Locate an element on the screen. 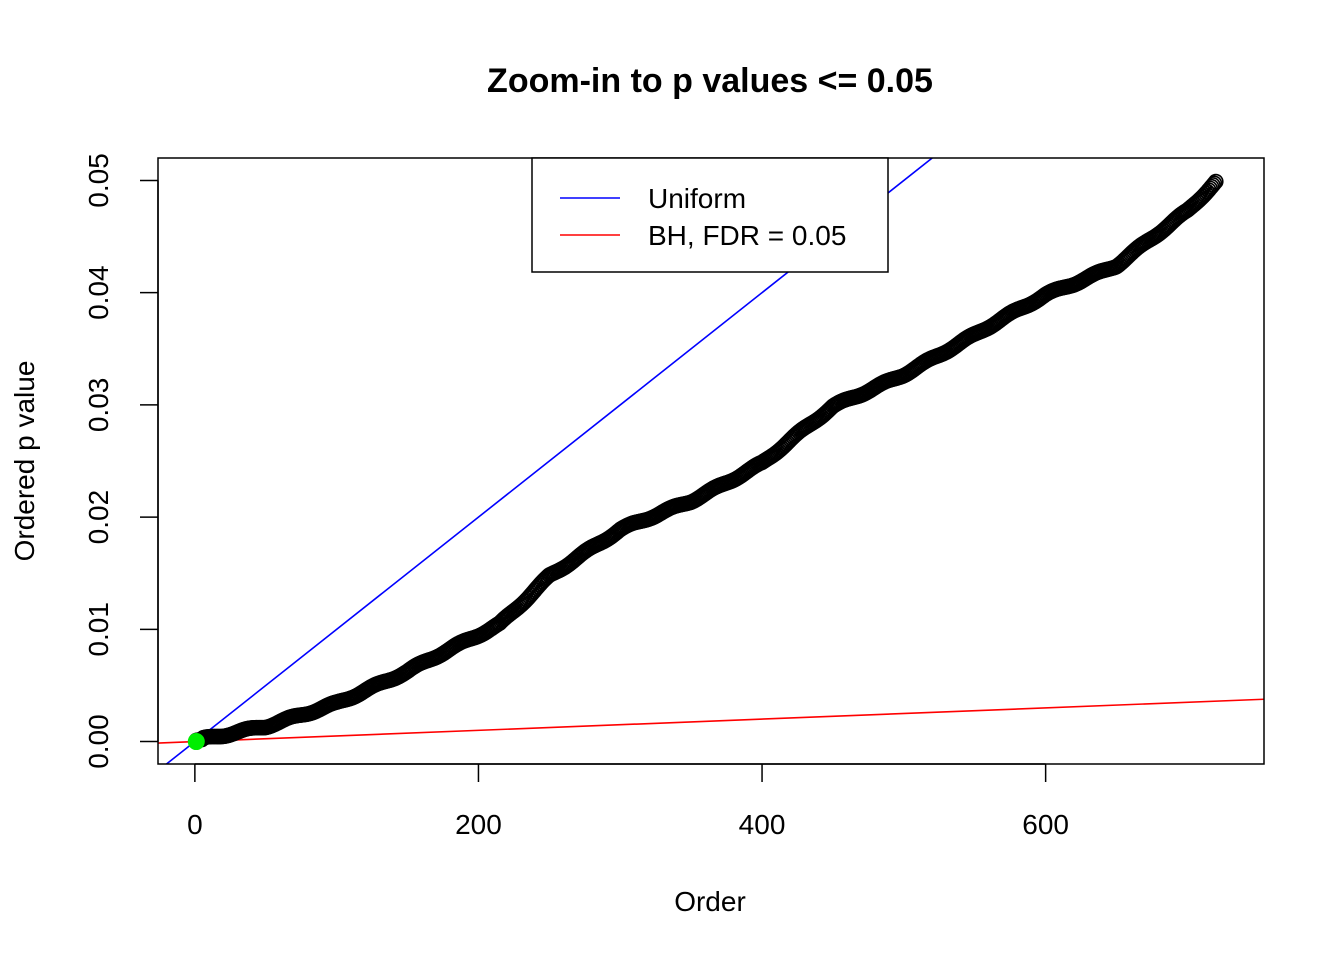  y-tick-label: 0.04 is located at coordinates (98, 292).